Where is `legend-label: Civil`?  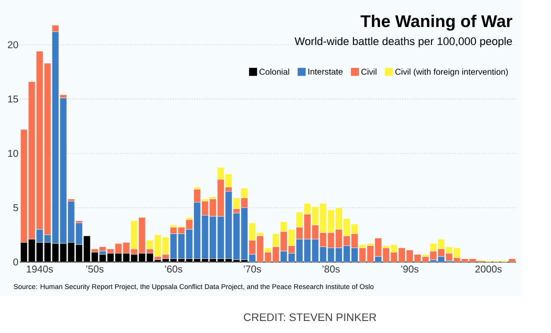 legend-label: Civil is located at coordinates (368, 71).